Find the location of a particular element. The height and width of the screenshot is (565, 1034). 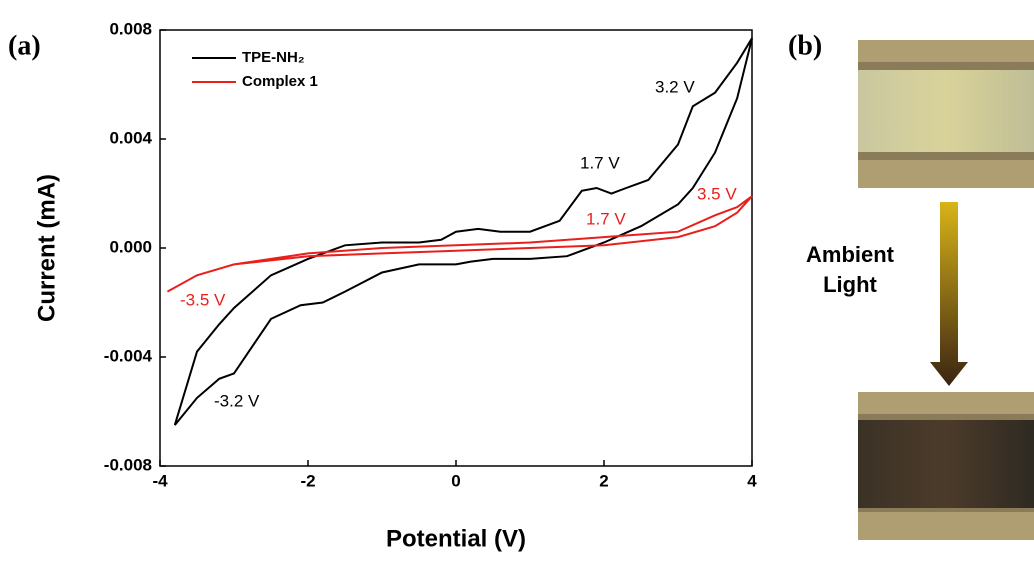

x-axis-title: Potential (V) is located at coordinates (456, 538).